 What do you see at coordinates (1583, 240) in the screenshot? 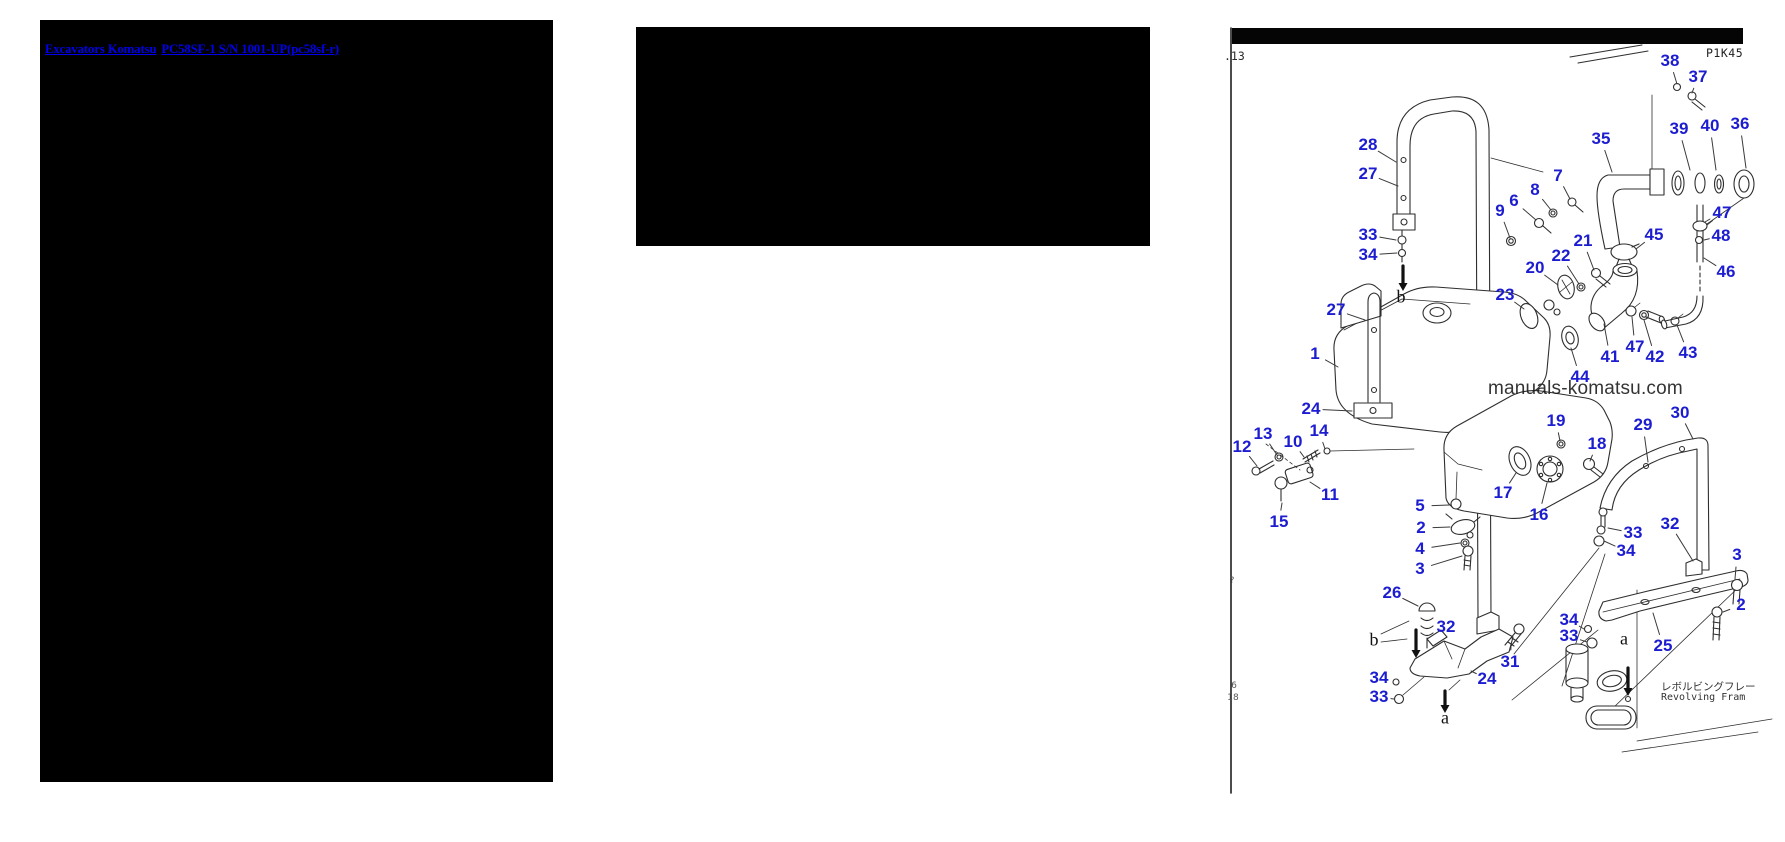
I see `part-callout-21: 21` at bounding box center [1583, 240].